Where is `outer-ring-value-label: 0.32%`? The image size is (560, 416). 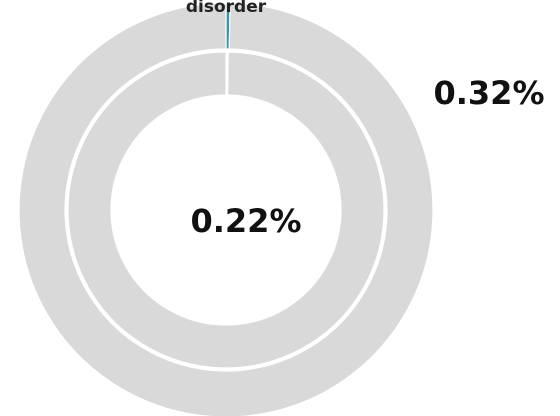
outer-ring-value-label: 0.32% is located at coordinates (488, 93).